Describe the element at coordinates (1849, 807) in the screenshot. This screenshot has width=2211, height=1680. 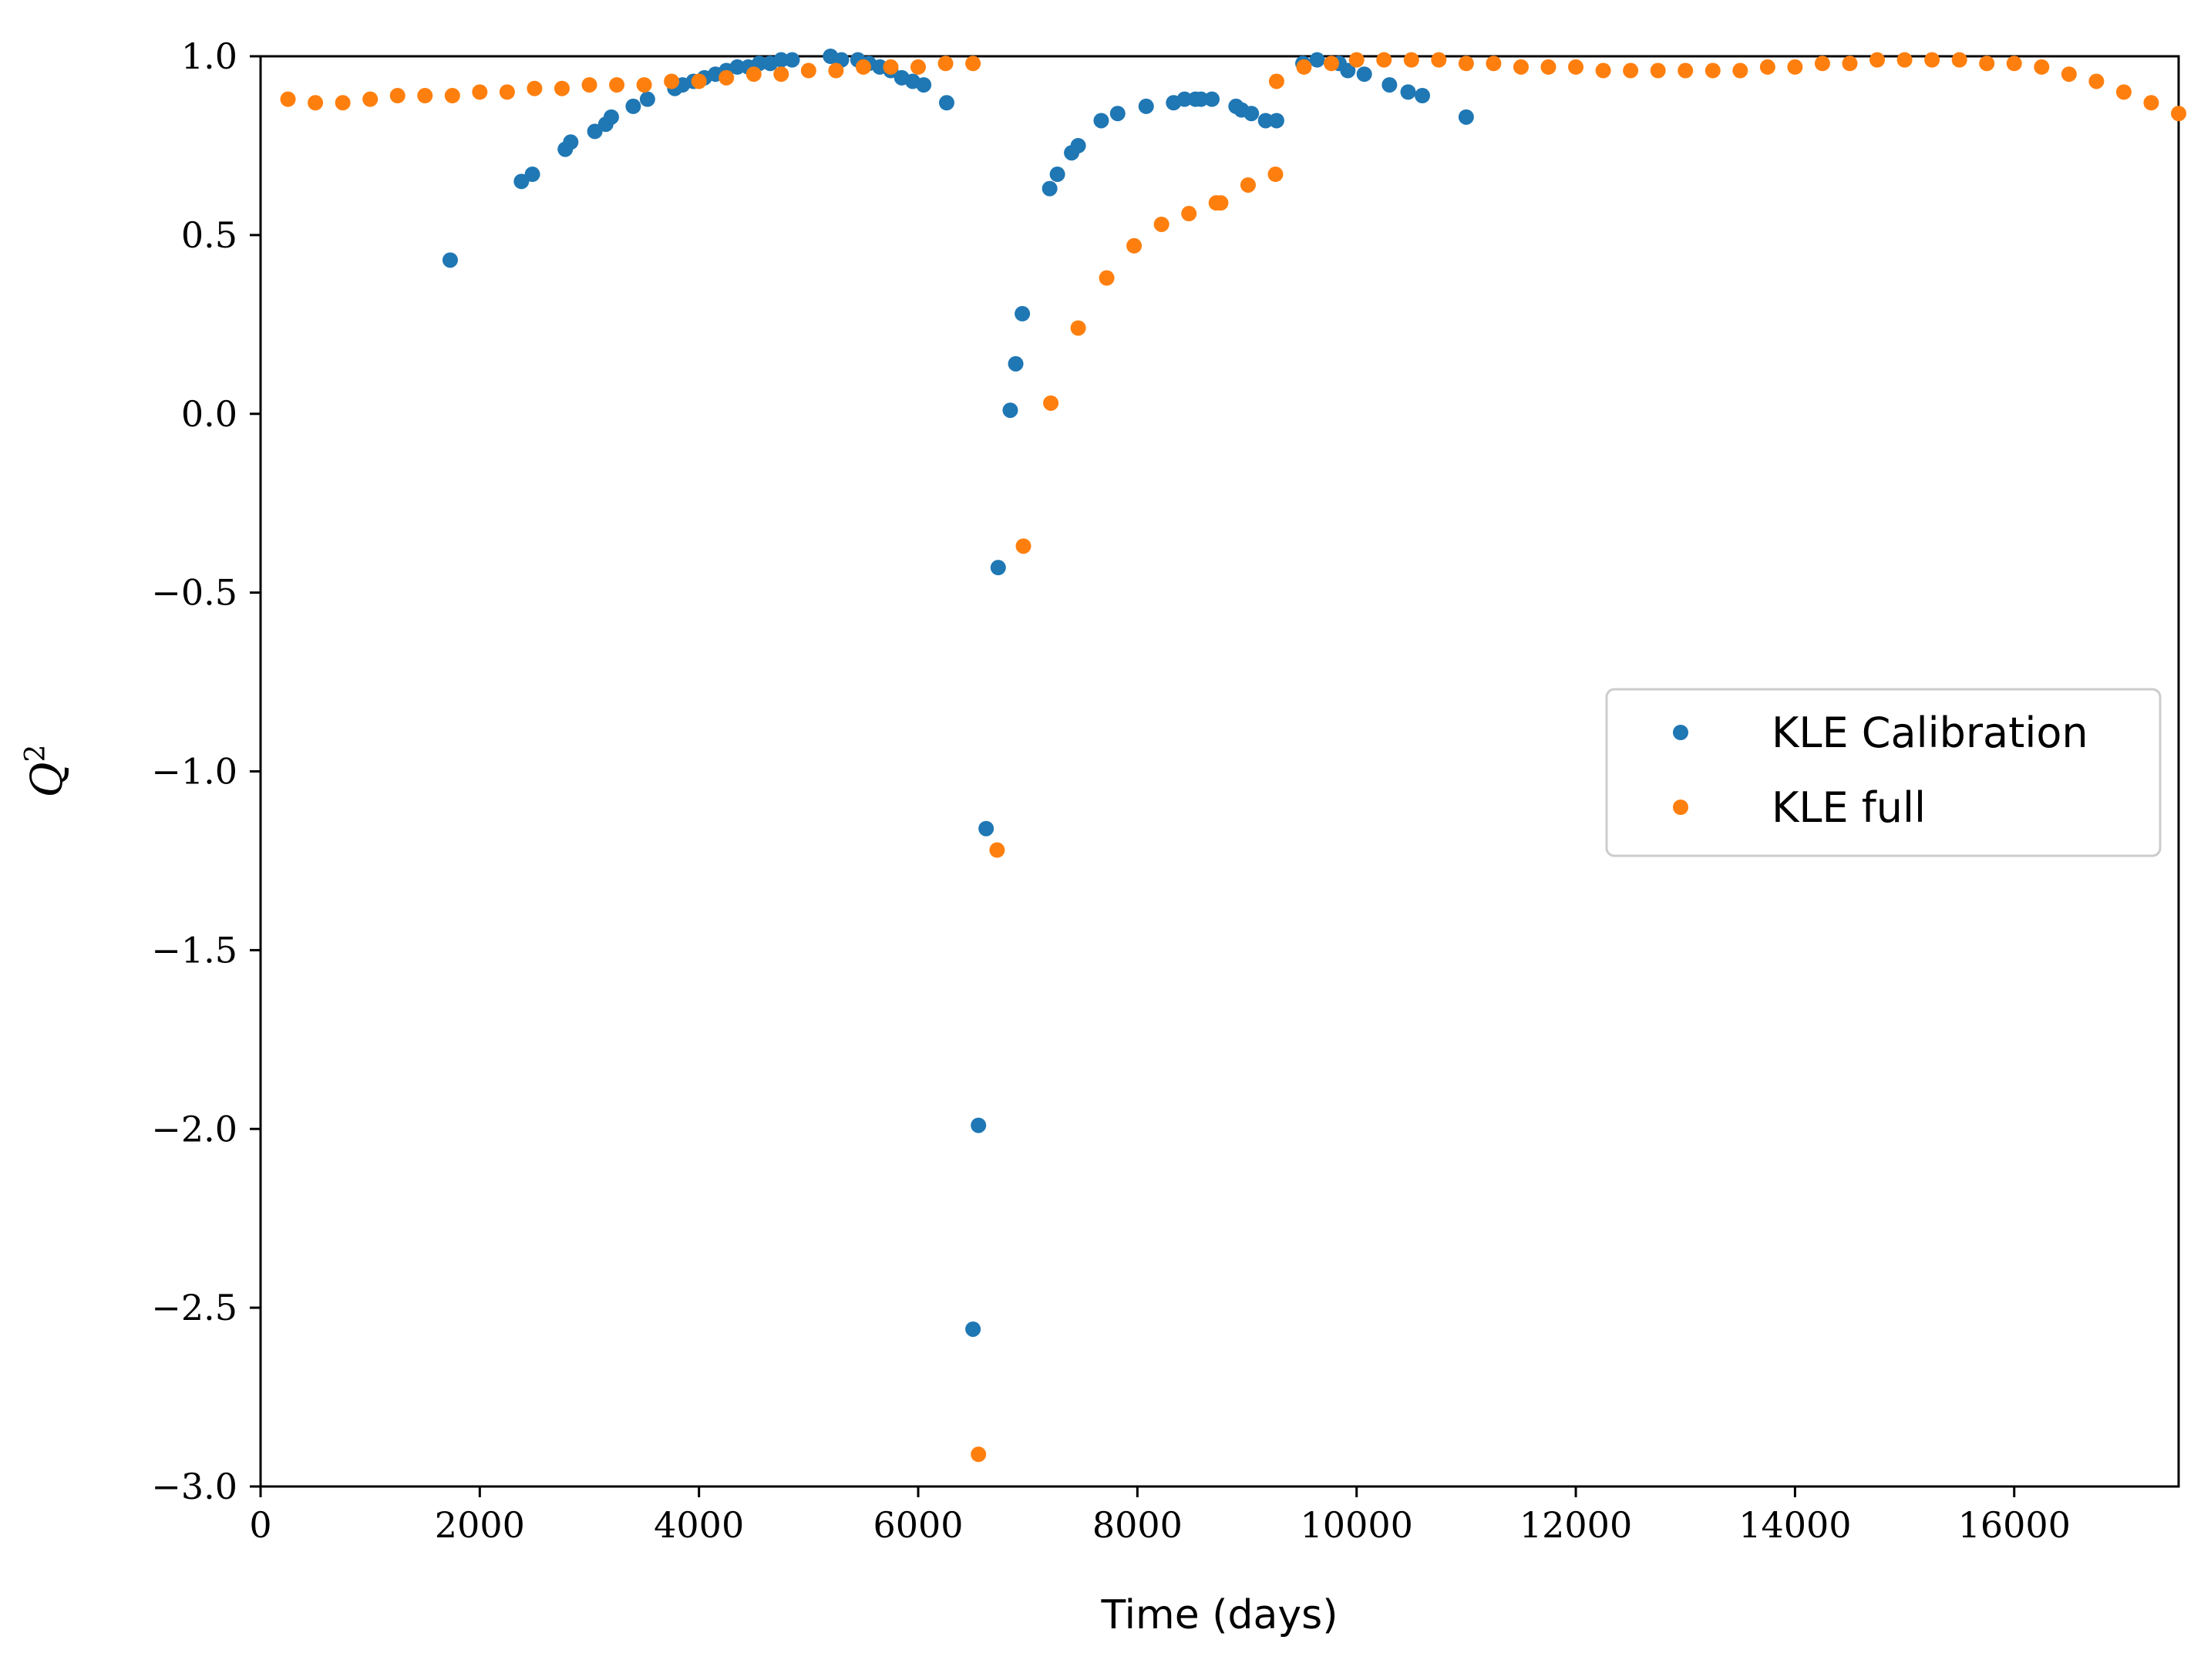
I see `legend-label-kle-full: KLE full` at that location.